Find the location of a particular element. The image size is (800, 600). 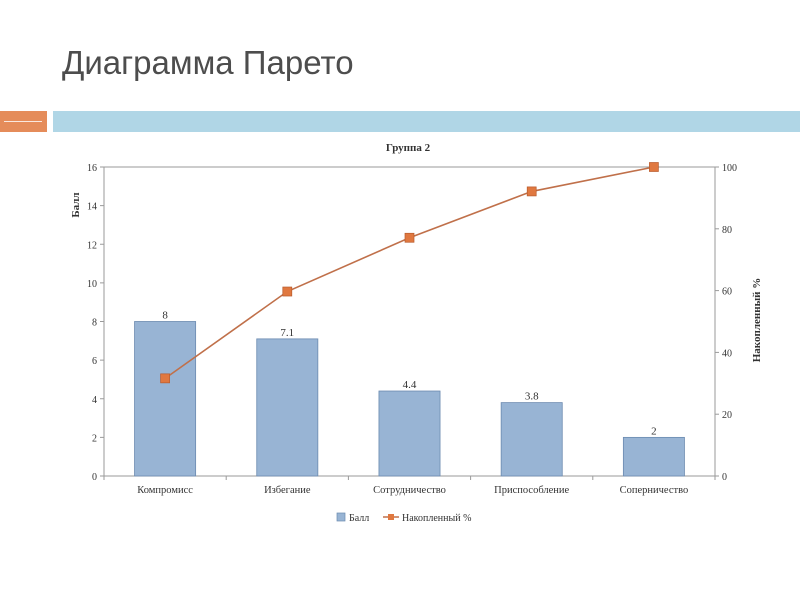

y2-tick-label: 40 is located at coordinates (727, 353).